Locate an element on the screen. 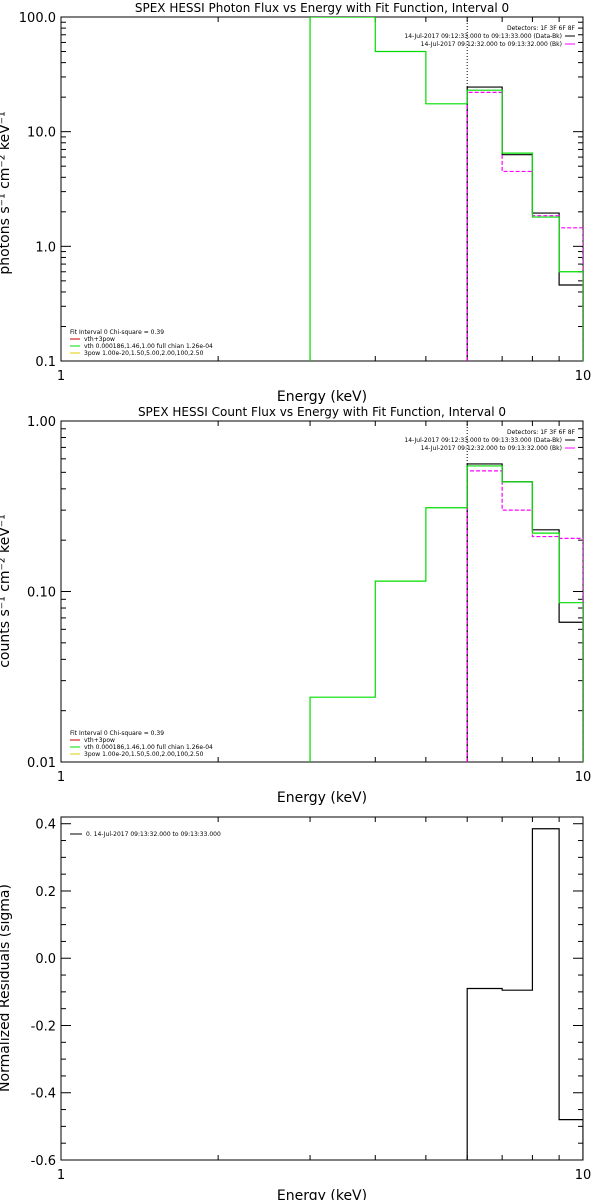 This screenshot has width=600, height=1200. y-axis-label: photons s⁻¹ cm⁻² keV⁻¹ is located at coordinates (6, 192).